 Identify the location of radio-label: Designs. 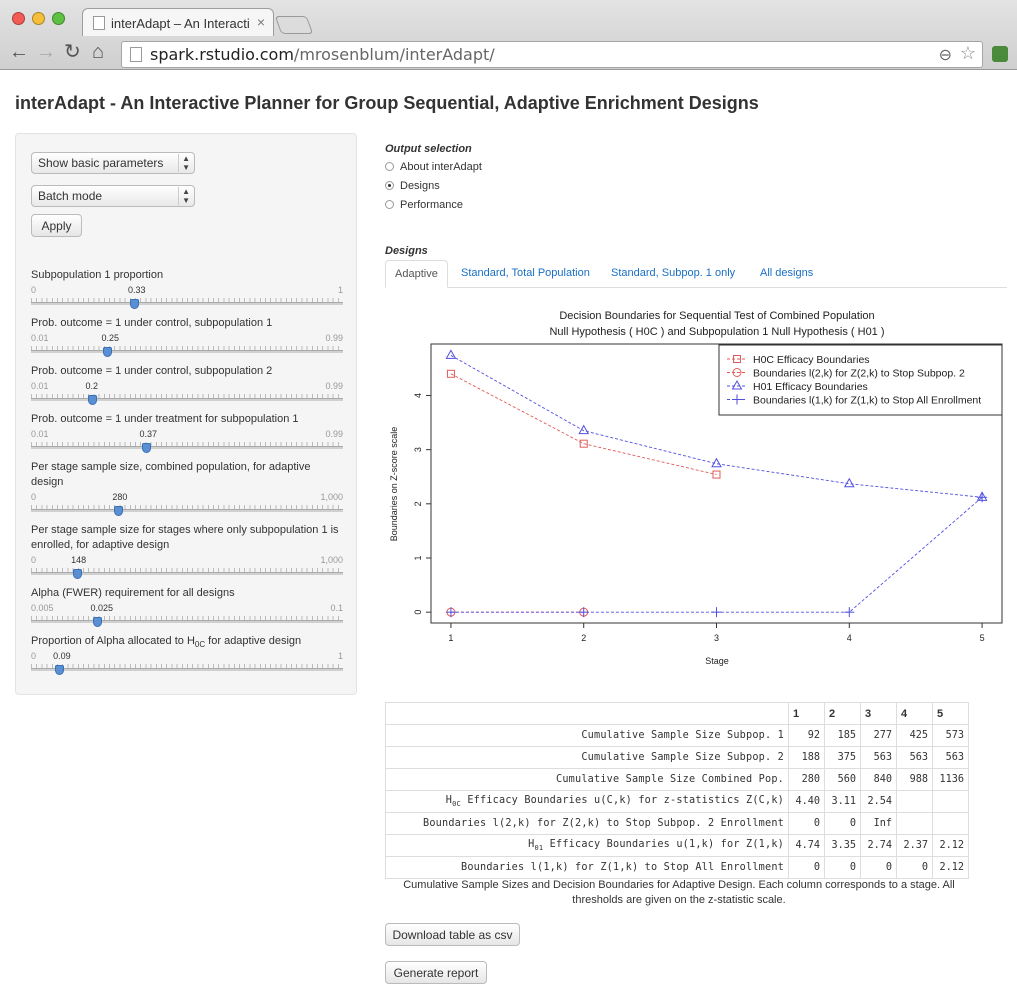
(420, 186).